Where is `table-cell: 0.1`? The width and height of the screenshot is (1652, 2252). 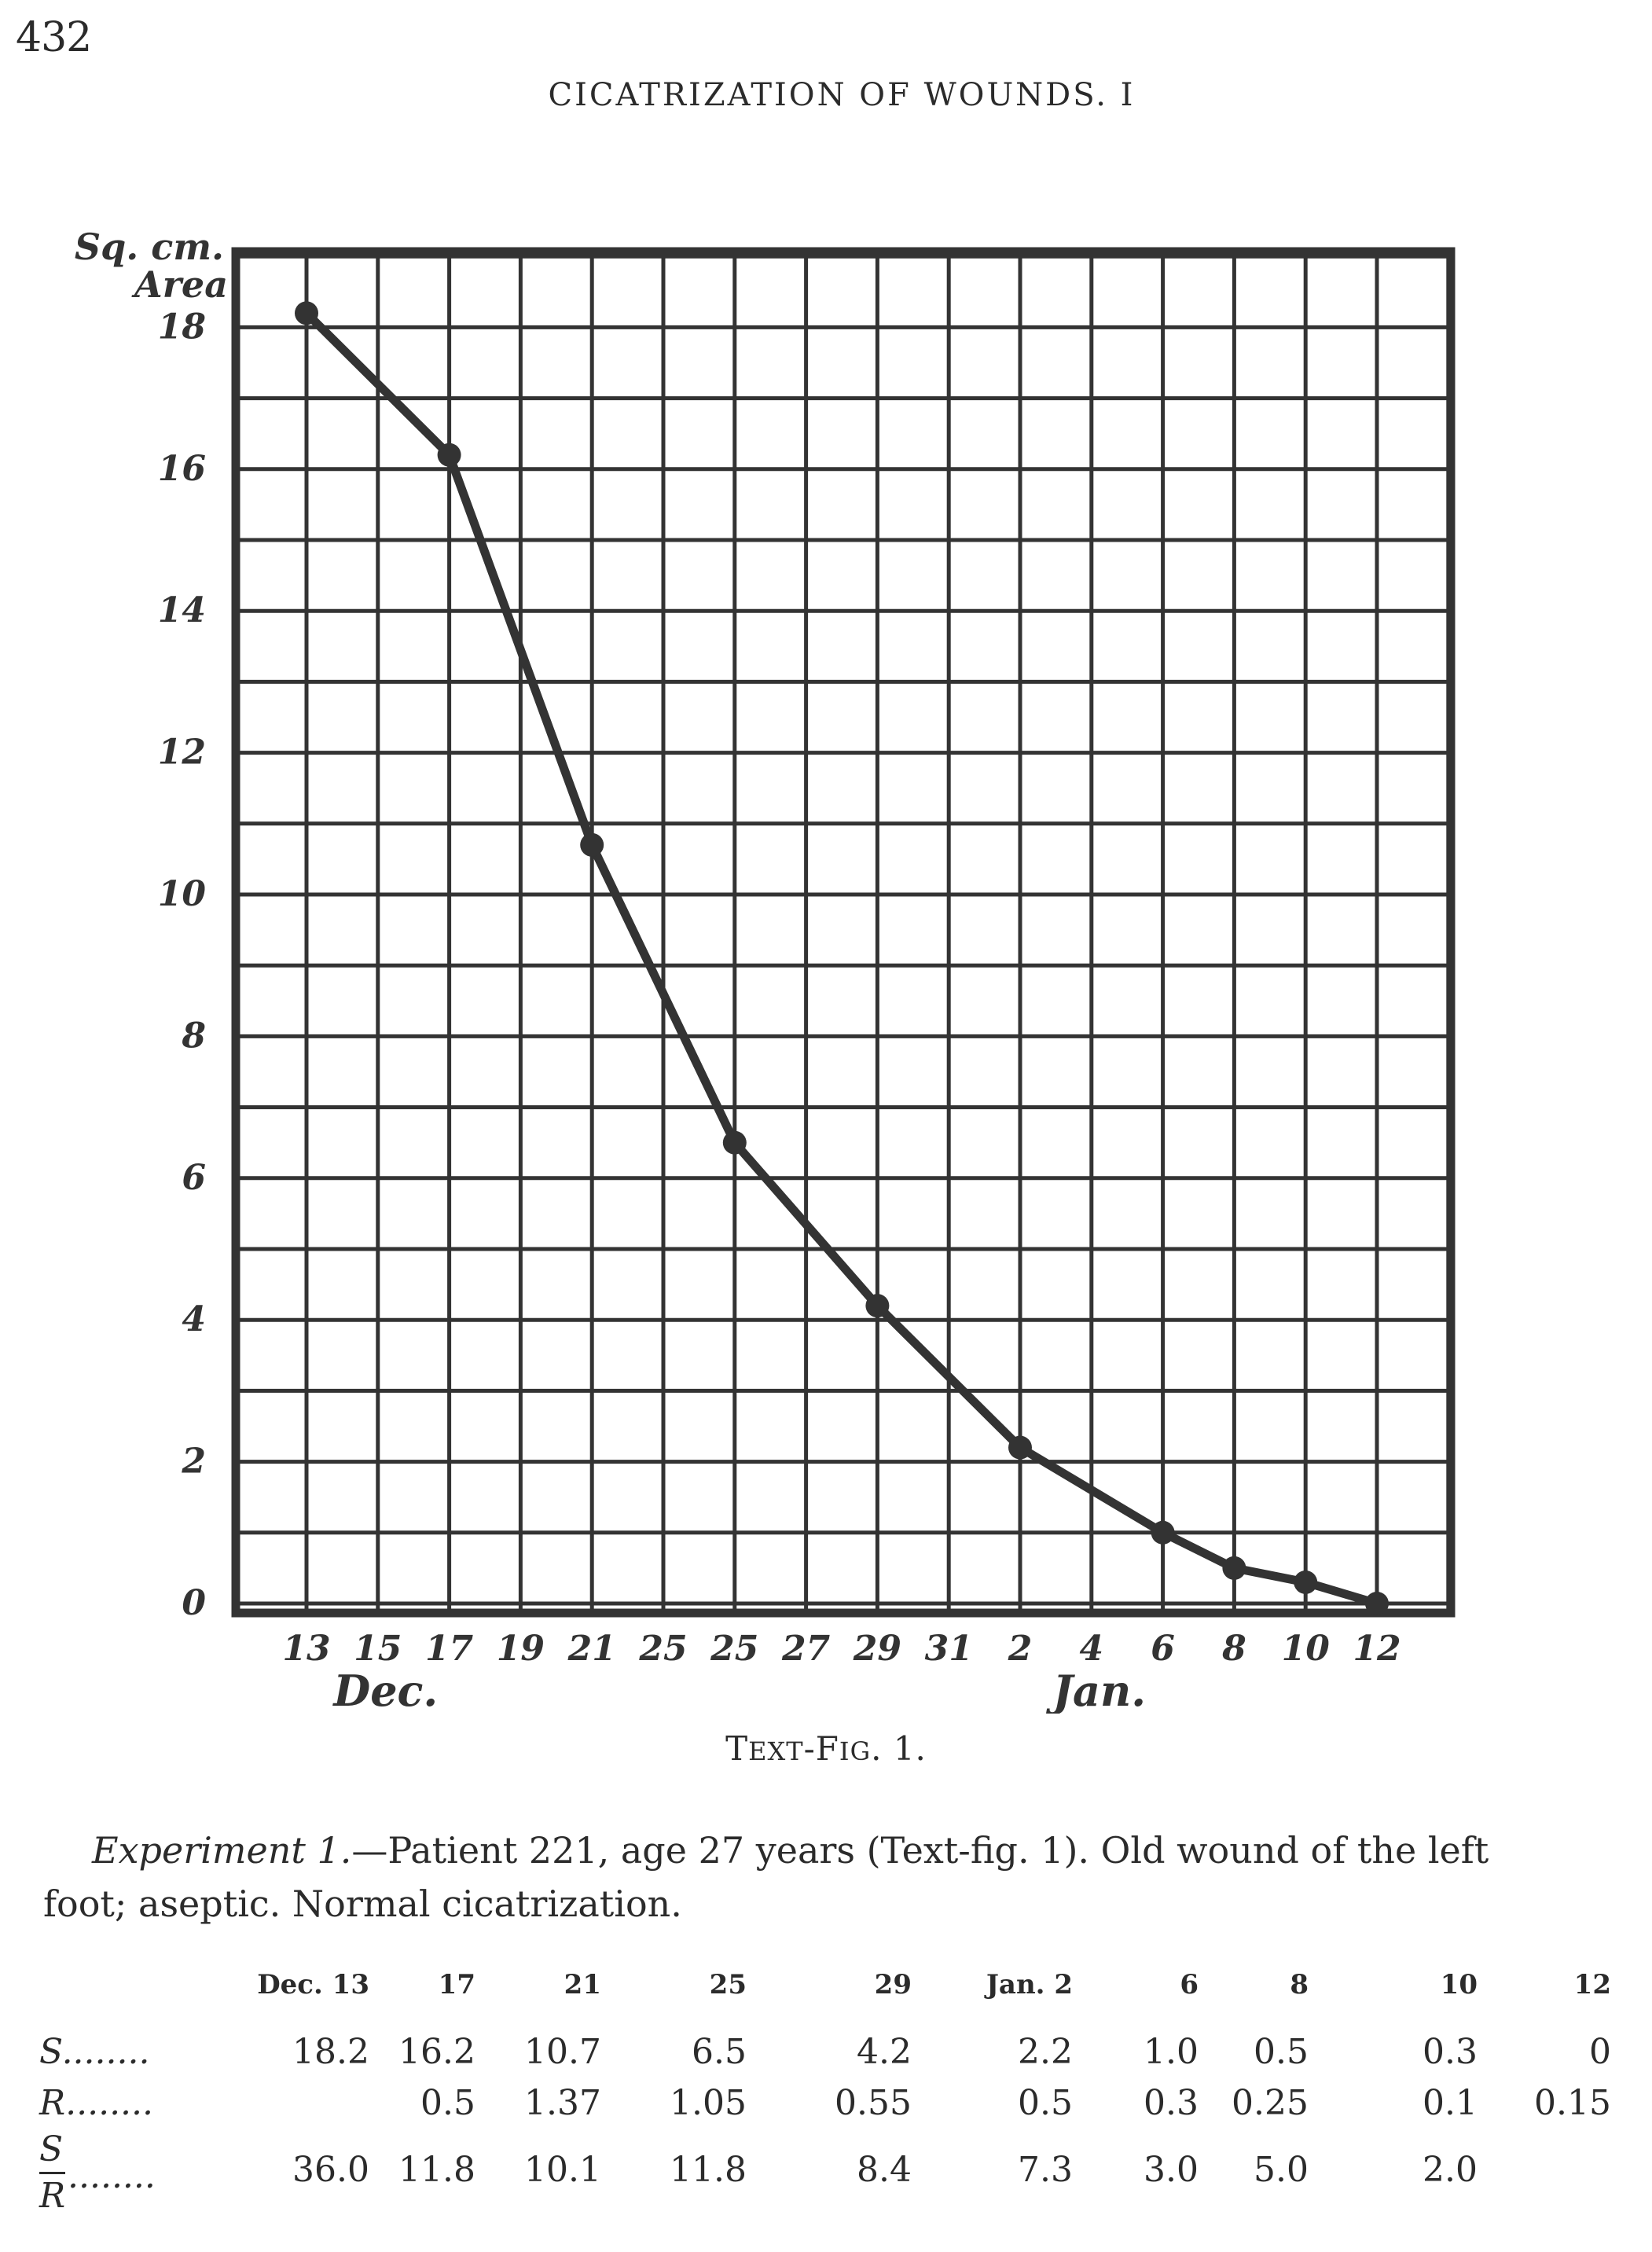
table-cell: 0.1 is located at coordinates (1451, 2103).